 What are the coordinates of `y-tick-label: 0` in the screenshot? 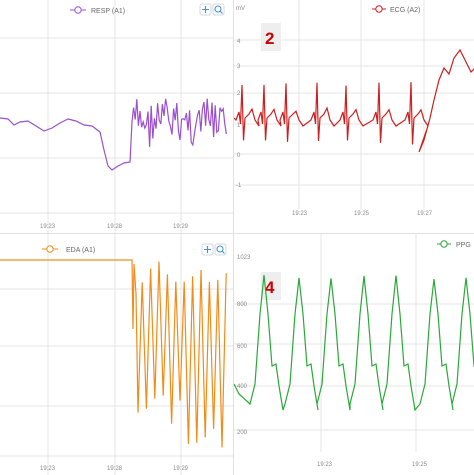 It's located at (239, 156).